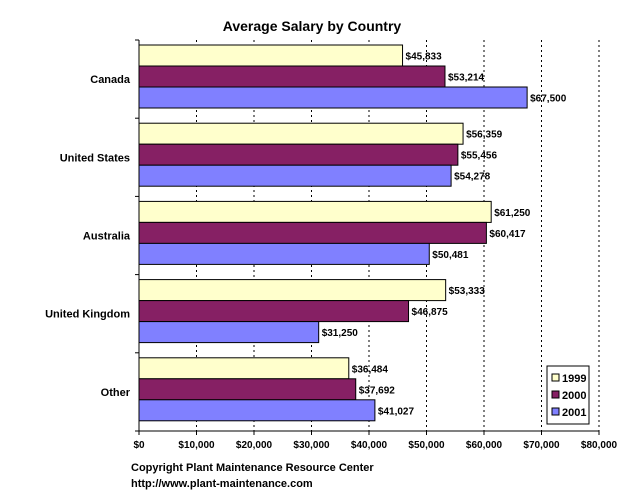  What do you see at coordinates (574, 413) in the screenshot?
I see `legend-label-2001: 2001` at bounding box center [574, 413].